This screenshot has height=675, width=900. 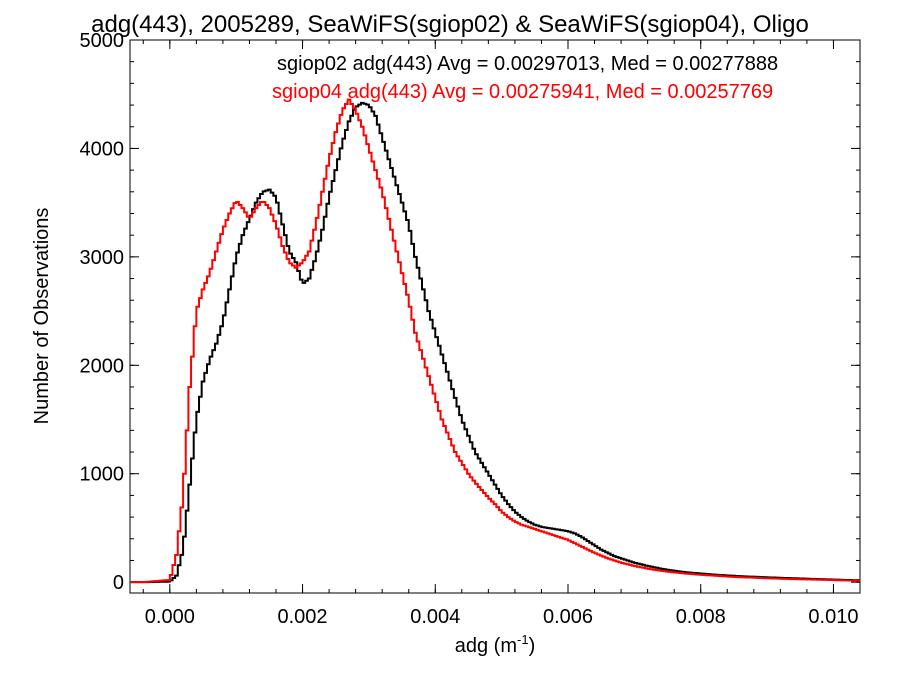 What do you see at coordinates (532, 646) in the screenshot?
I see `x-axis-label-close: )` at bounding box center [532, 646].